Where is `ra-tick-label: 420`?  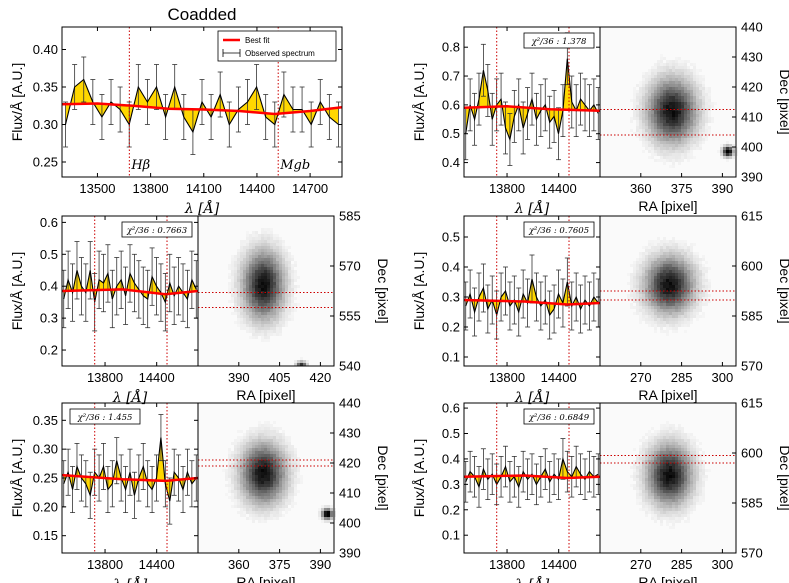
ra-tick-label: 420 is located at coordinates (321, 377).